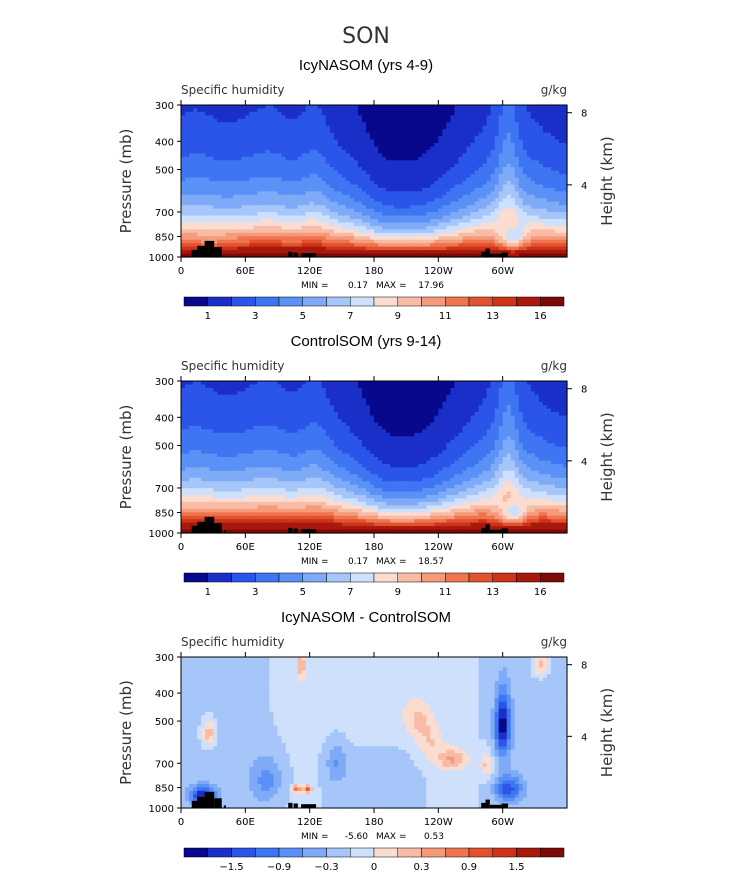  I want to click on x-tick-label: 120E, so click(309, 271).